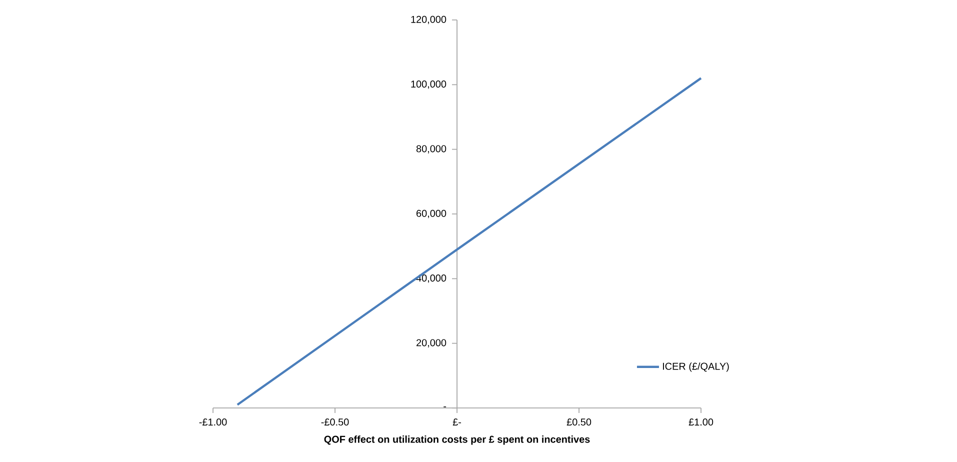  I want to click on y-tick-label: 100,000, so click(428, 84).